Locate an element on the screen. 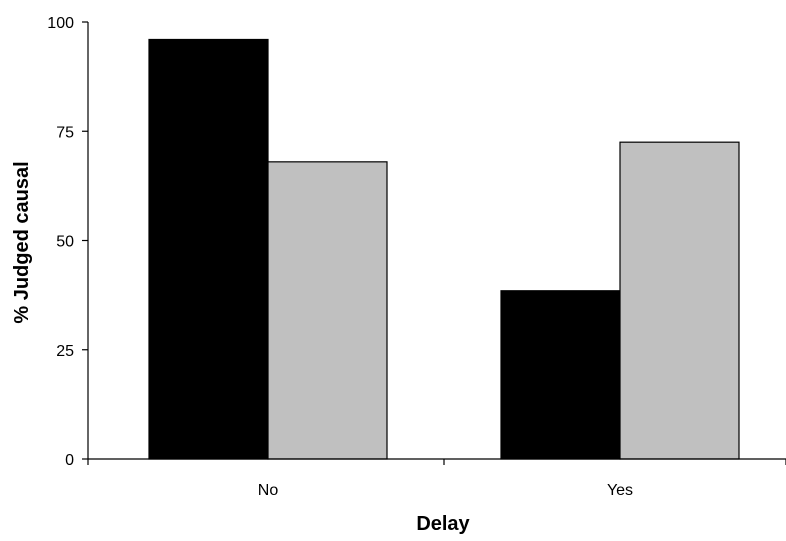 The width and height of the screenshot is (786, 541). y-axis-ticks: 0 25 50 75 100 is located at coordinates (67, 242).